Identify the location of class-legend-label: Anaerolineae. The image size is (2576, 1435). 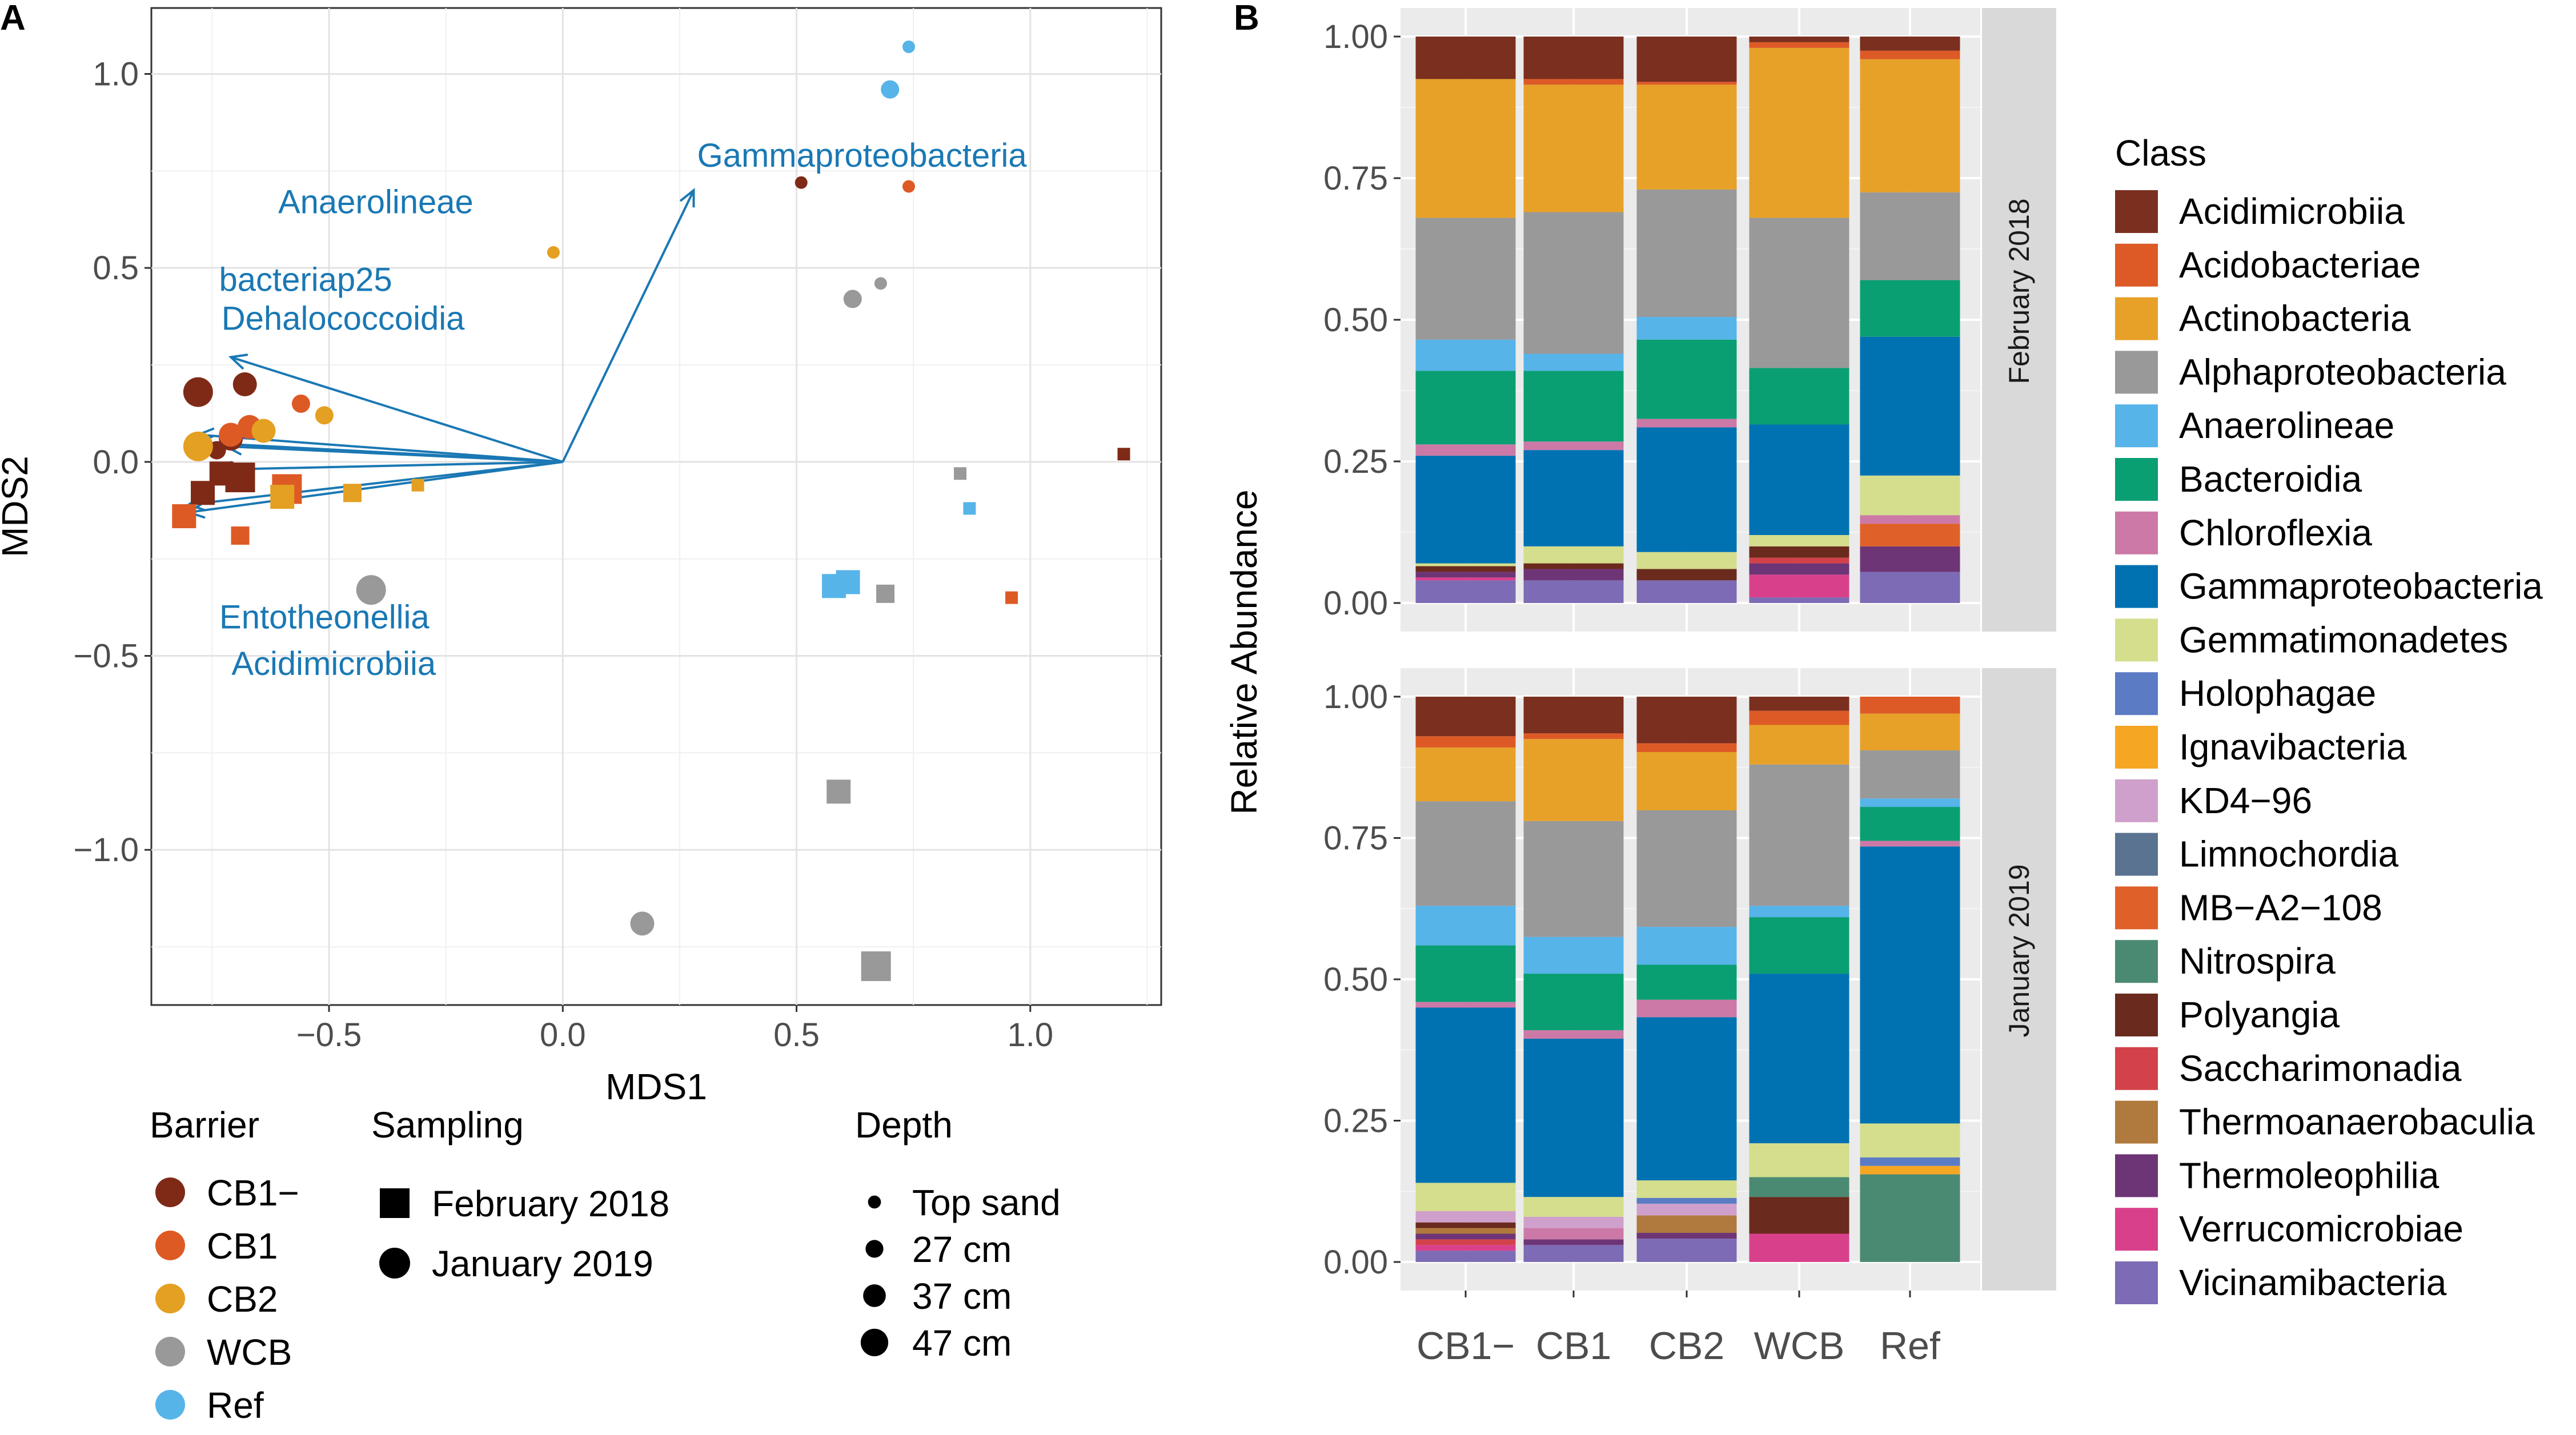
(2286, 425).